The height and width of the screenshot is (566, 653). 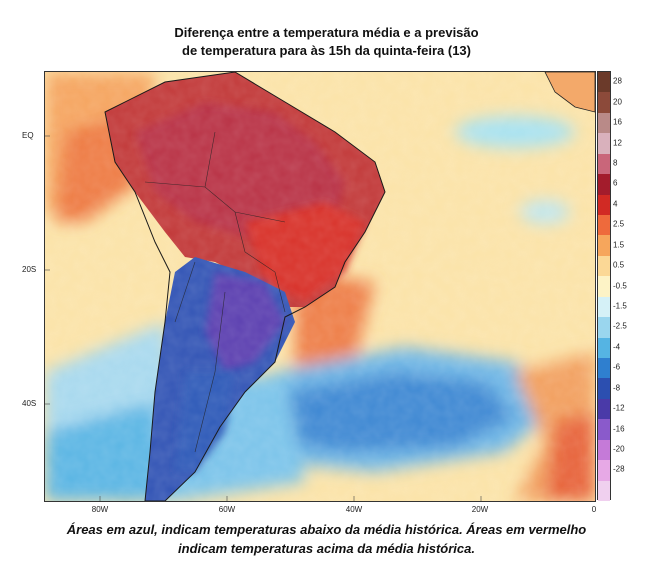 I want to click on lat-label-20s: 20S, so click(x=29, y=269).